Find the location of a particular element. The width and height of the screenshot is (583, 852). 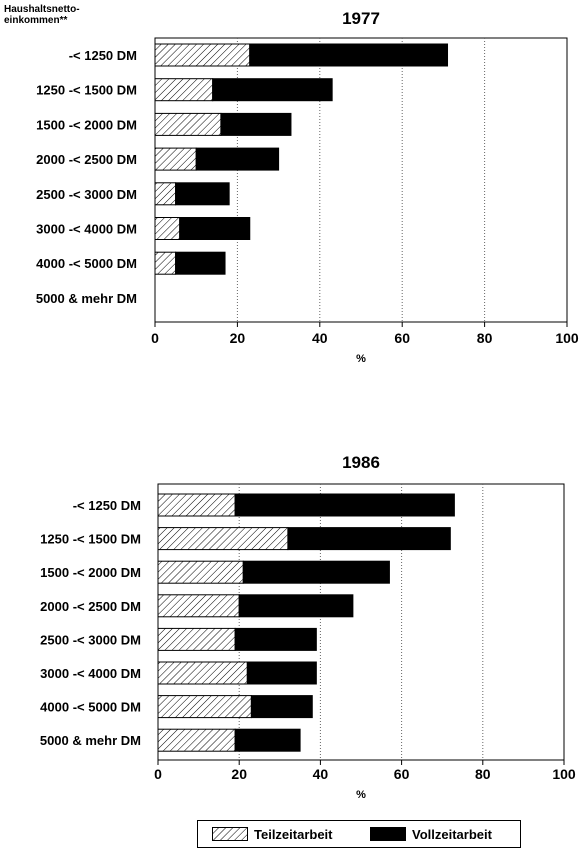

legend-swatch-solid is located at coordinates (388, 834).